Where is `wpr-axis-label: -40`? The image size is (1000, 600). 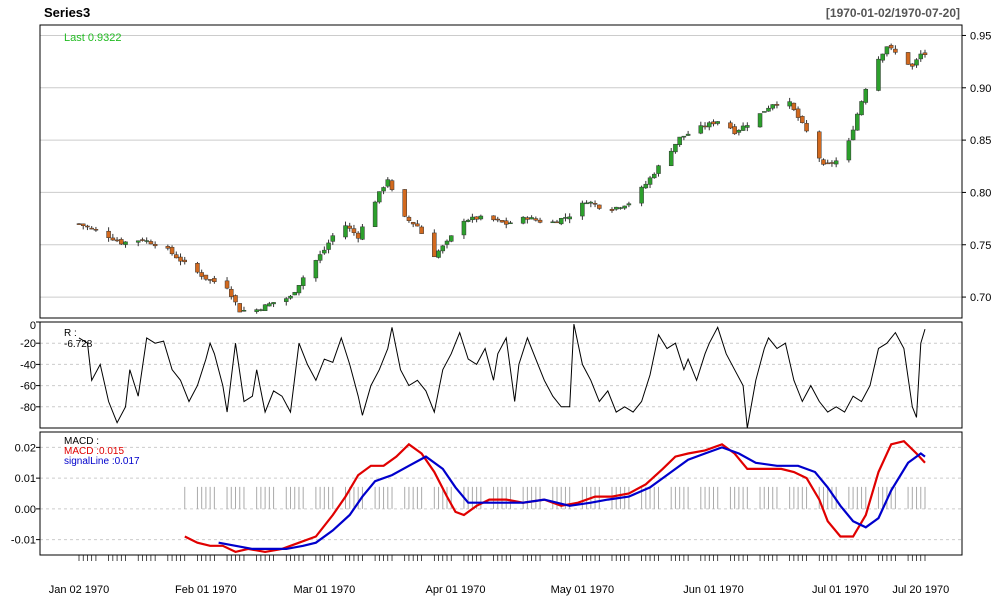
wpr-axis-label: -40 is located at coordinates (28, 365).